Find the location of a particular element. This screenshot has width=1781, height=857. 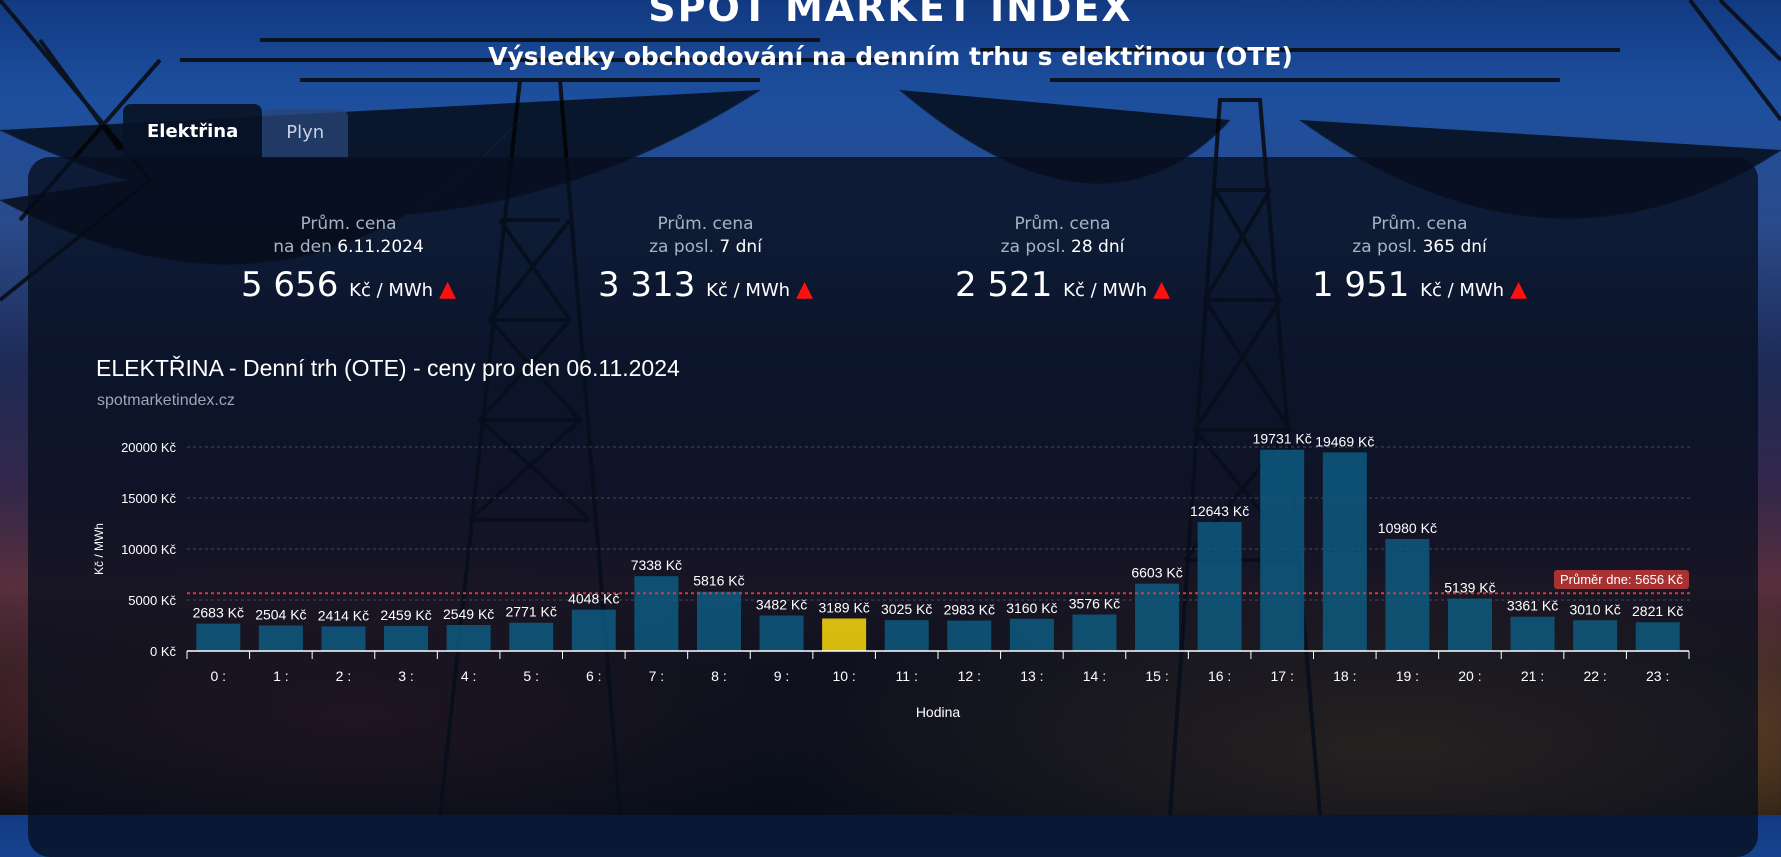

data-label: 19469 Kč is located at coordinates (1344, 441).